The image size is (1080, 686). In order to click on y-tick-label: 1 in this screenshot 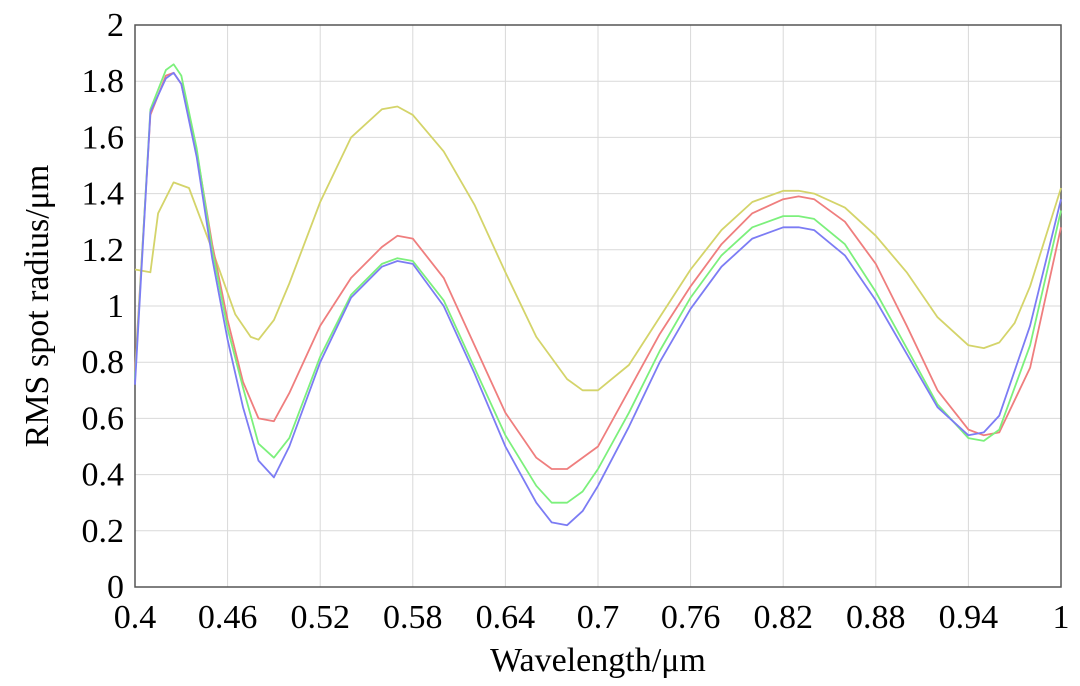, I will do `click(115, 306)`.